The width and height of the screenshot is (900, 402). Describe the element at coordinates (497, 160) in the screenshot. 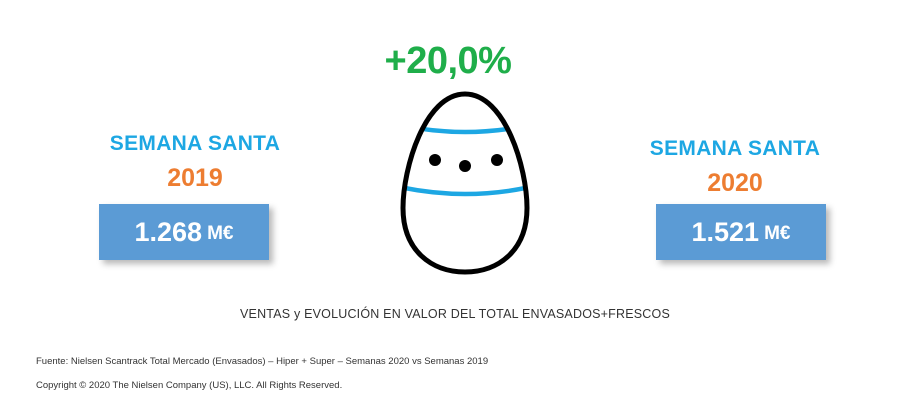

I see `egg-dot-right` at that location.